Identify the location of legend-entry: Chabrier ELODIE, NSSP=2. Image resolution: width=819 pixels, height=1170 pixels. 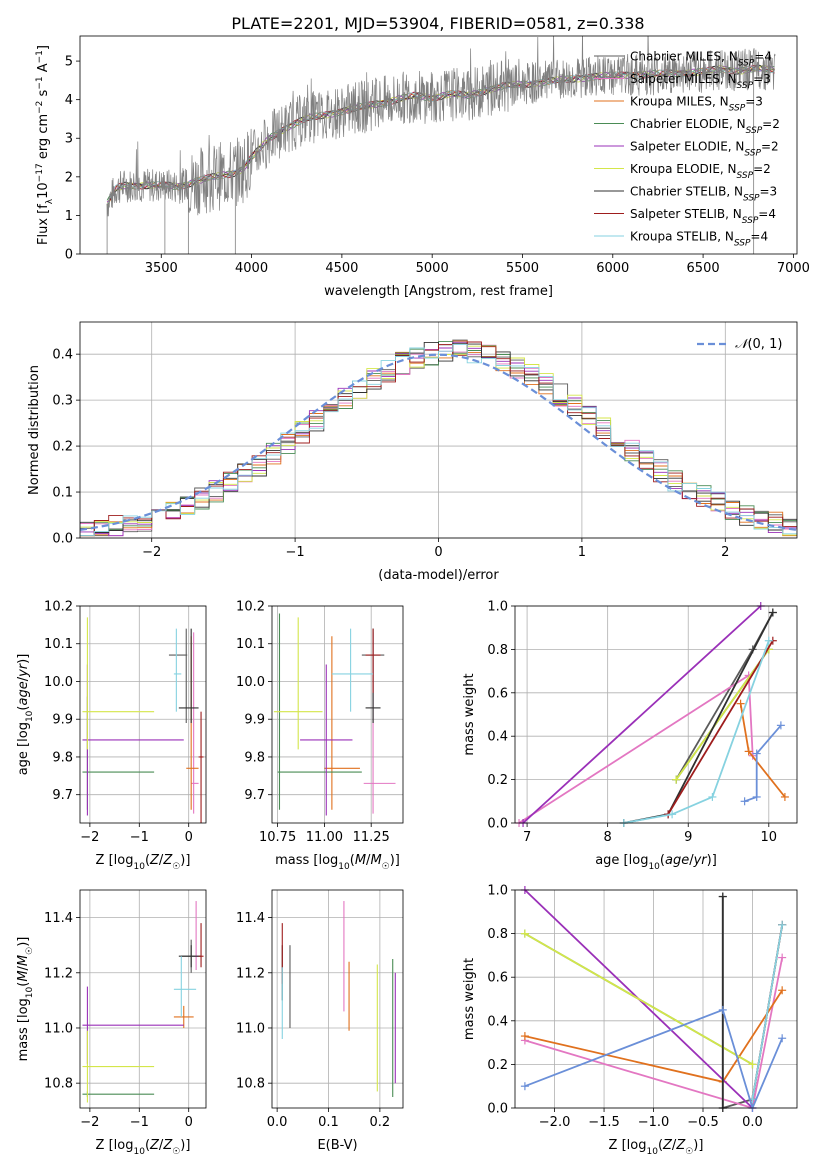
(705, 126).